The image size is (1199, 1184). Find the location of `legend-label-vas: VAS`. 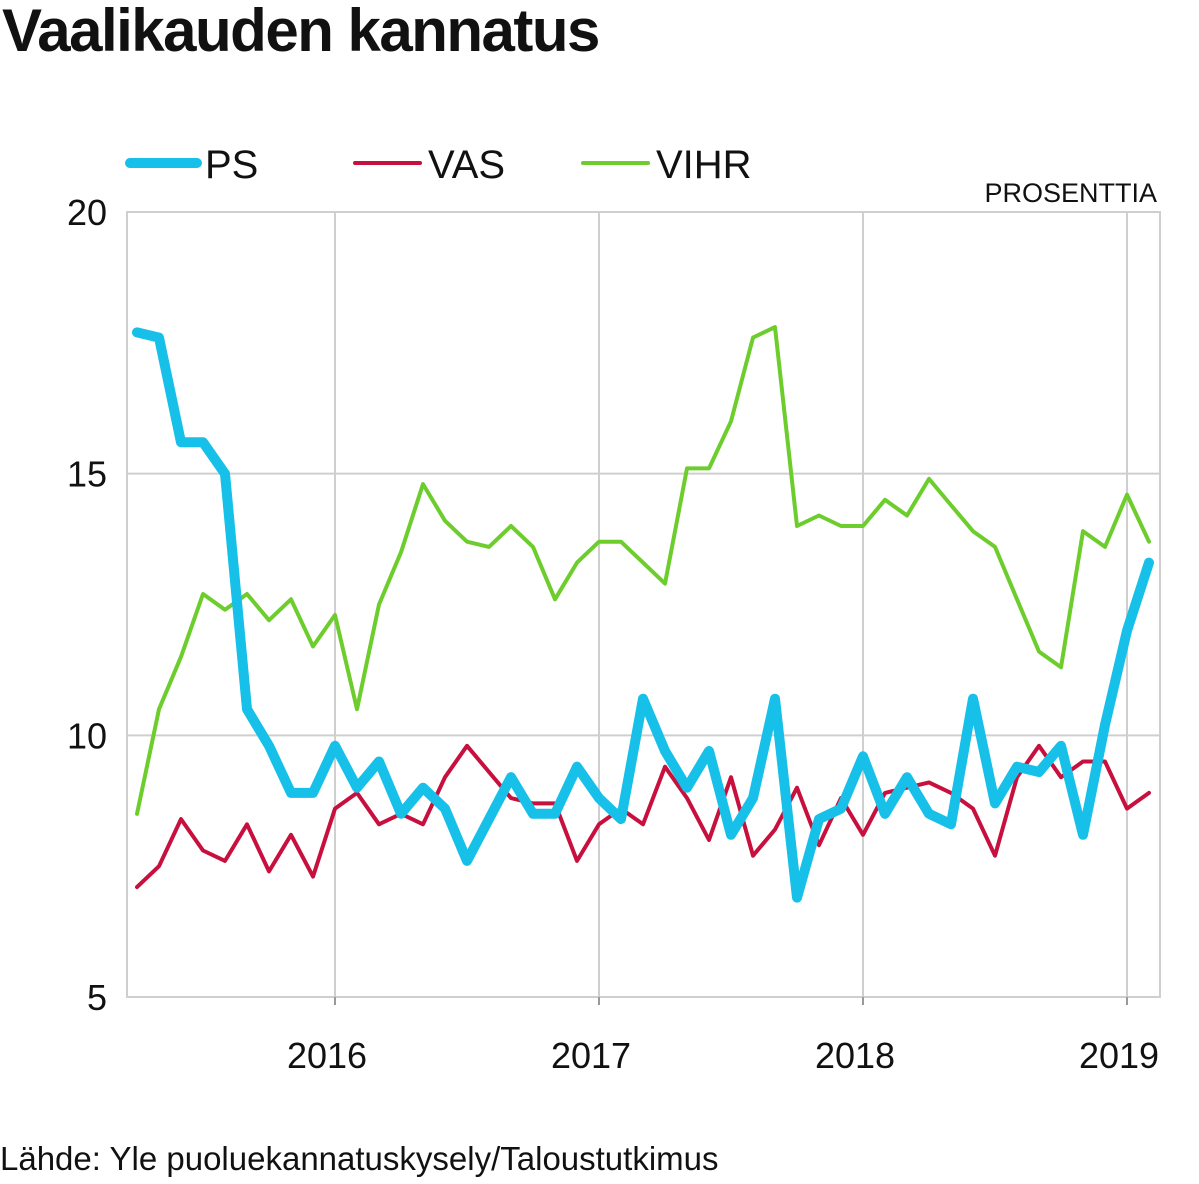

legend-label-vas: VAS is located at coordinates (466, 165).